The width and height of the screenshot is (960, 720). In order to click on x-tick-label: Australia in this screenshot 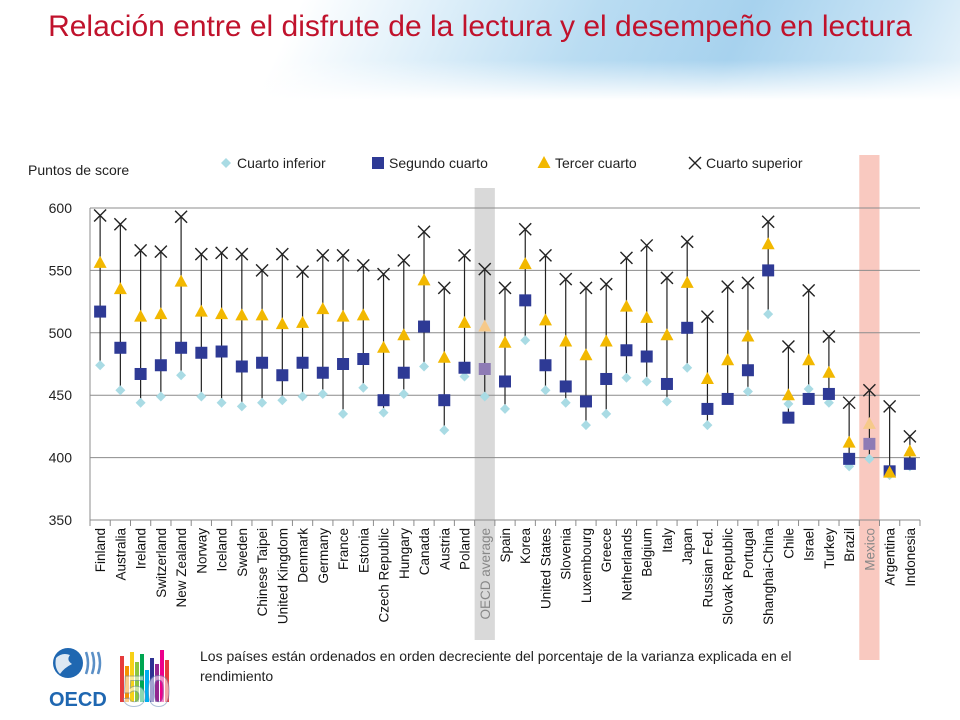, I will do `click(120, 554)`.